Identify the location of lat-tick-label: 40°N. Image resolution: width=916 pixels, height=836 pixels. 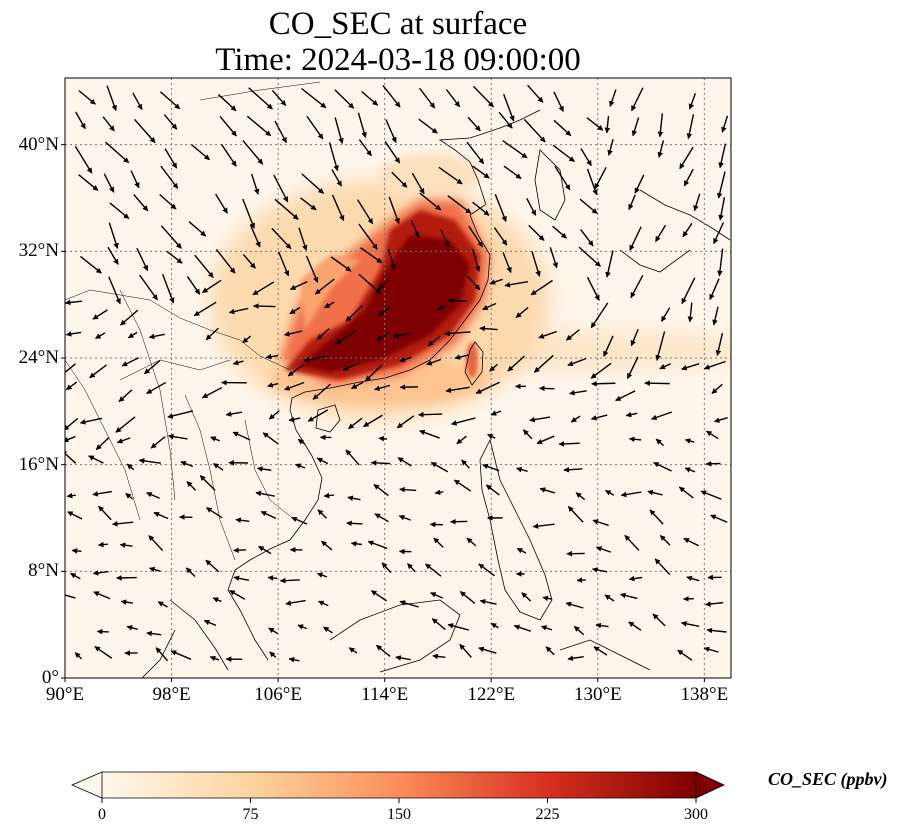
(38, 144).